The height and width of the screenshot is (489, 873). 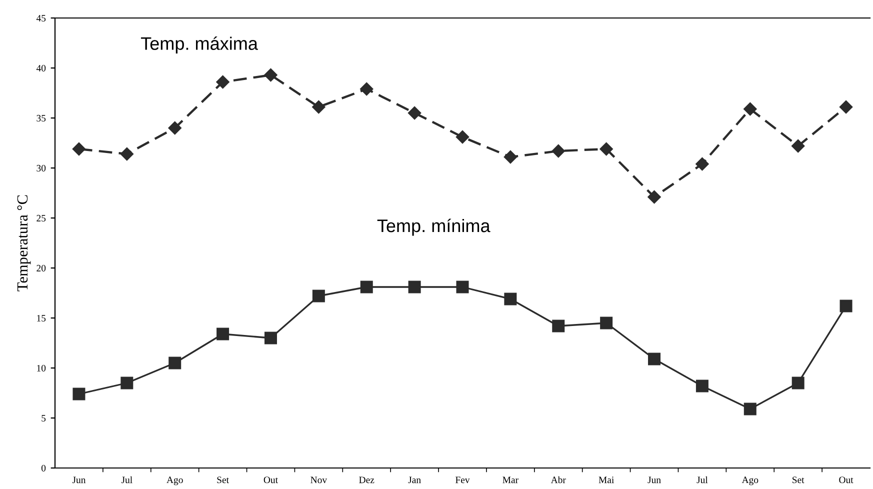 What do you see at coordinates (462, 480) in the screenshot?
I see `x-tick-label: Fev` at bounding box center [462, 480].